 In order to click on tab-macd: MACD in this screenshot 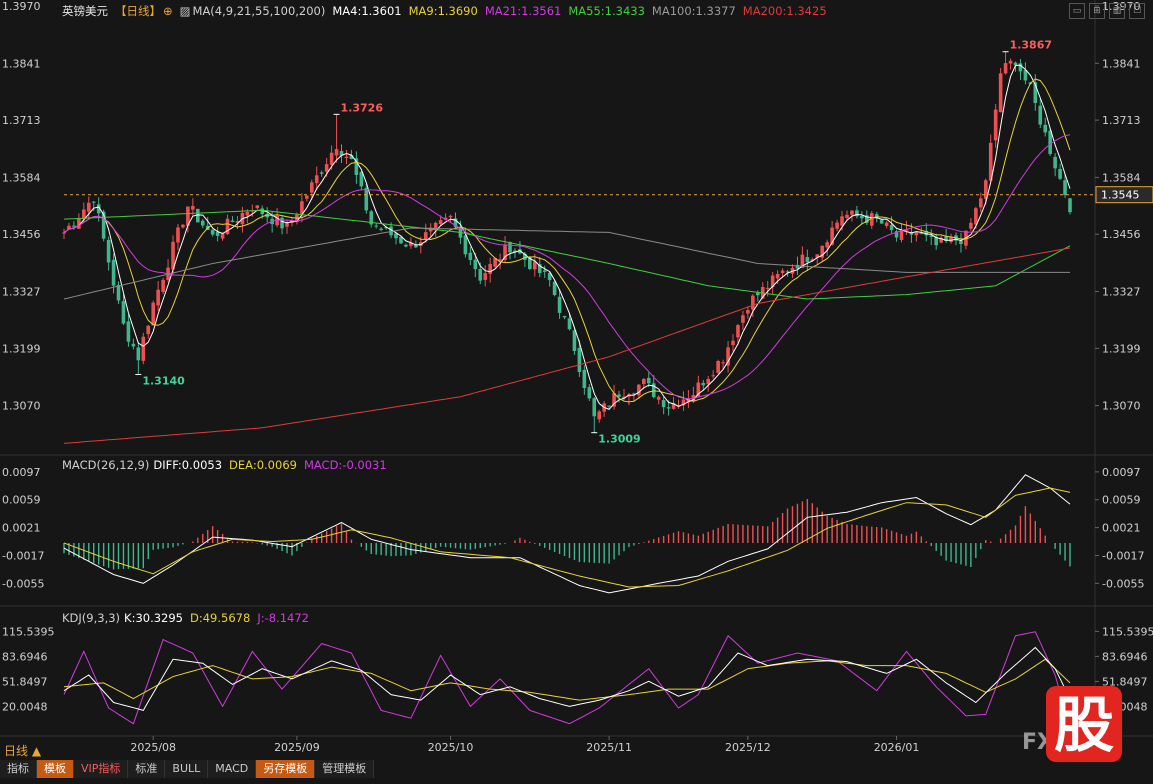, I will do `click(232, 769)`.